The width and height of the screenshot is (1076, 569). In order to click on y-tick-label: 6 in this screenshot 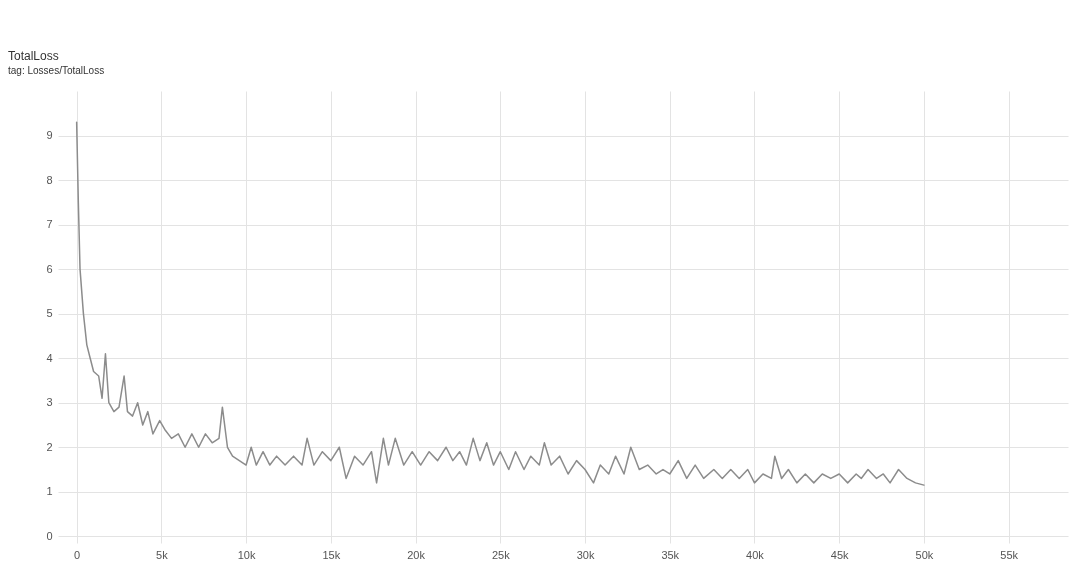, I will do `click(49, 268)`.